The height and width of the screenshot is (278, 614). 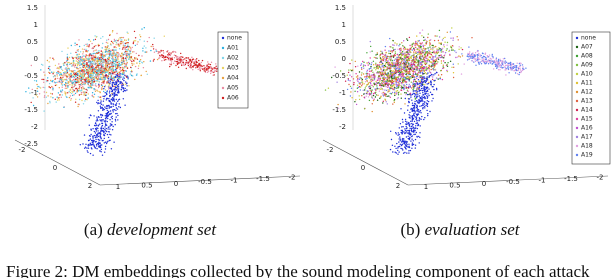 What do you see at coordinates (342, 127) in the screenshot?
I see `y-tick-label: -2` at bounding box center [342, 127].